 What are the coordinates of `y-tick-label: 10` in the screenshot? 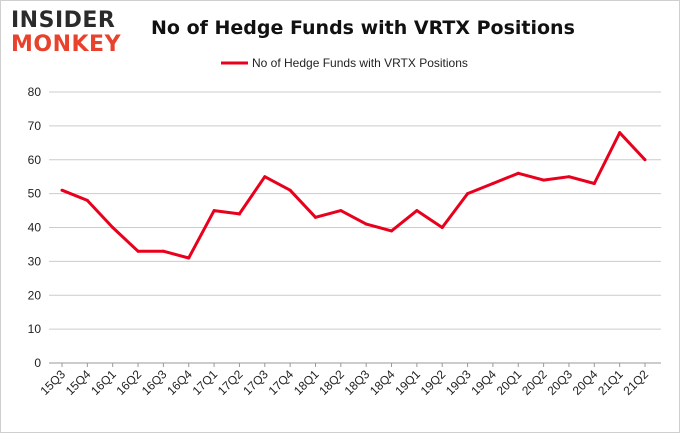 It's located at (35, 329).